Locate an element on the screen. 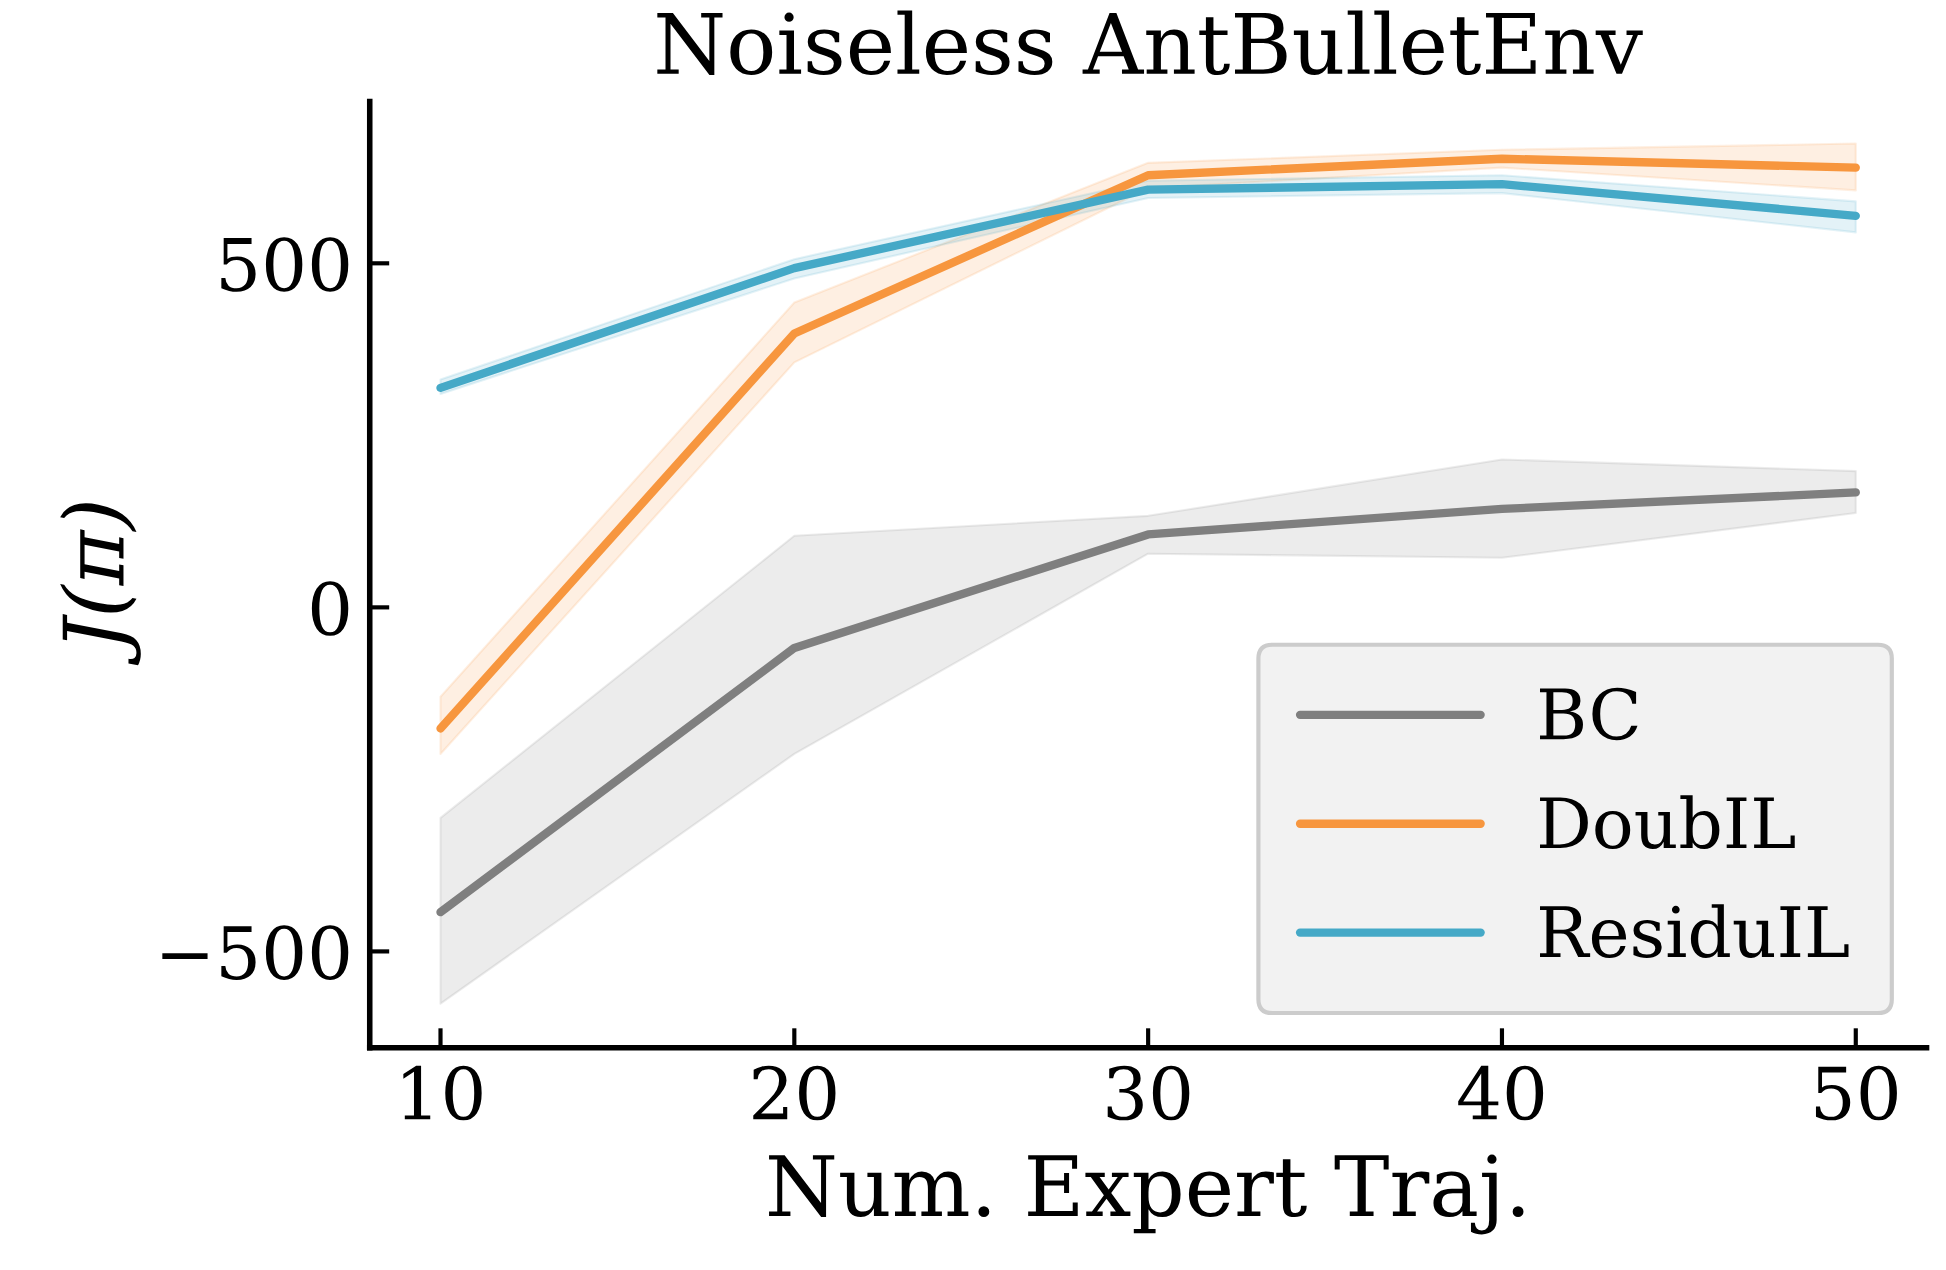 The width and height of the screenshot is (1946, 1270). x-tick-label: 20 is located at coordinates (794, 1093).